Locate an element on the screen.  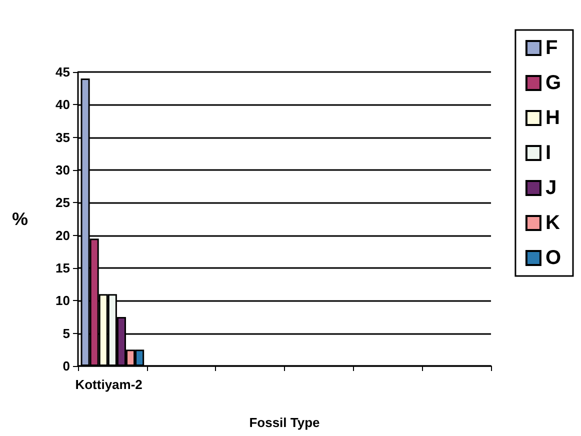
x-tick-label: Kottiyam-2 is located at coordinates (108, 384).